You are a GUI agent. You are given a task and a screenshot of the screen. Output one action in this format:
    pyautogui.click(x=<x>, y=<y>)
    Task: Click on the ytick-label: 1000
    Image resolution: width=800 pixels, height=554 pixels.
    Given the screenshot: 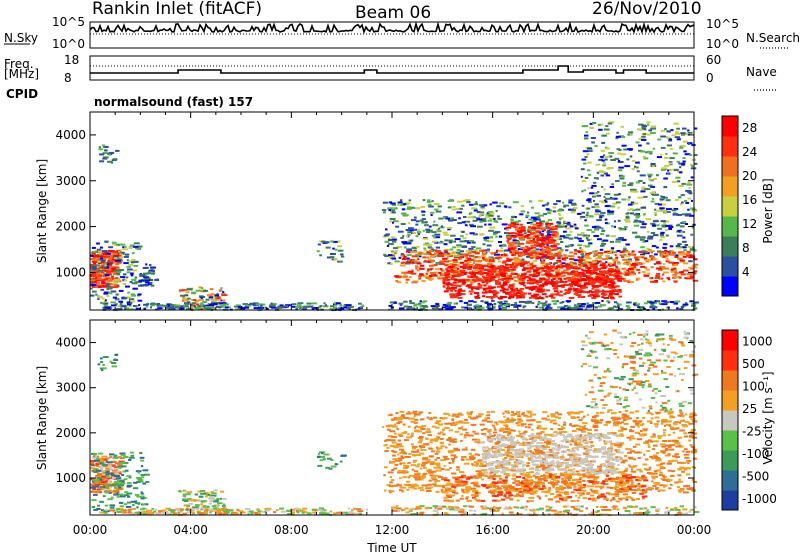 What is the action you would take?
    pyautogui.click(x=70, y=272)
    